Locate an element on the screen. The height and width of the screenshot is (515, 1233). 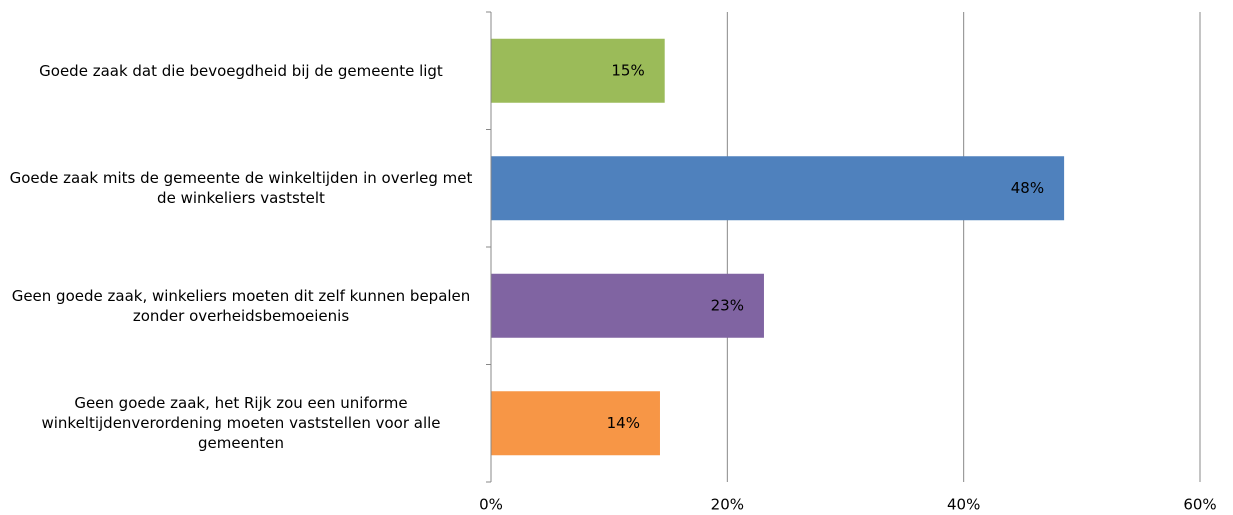
x-tick-label: 20% is located at coordinates (727, 505).